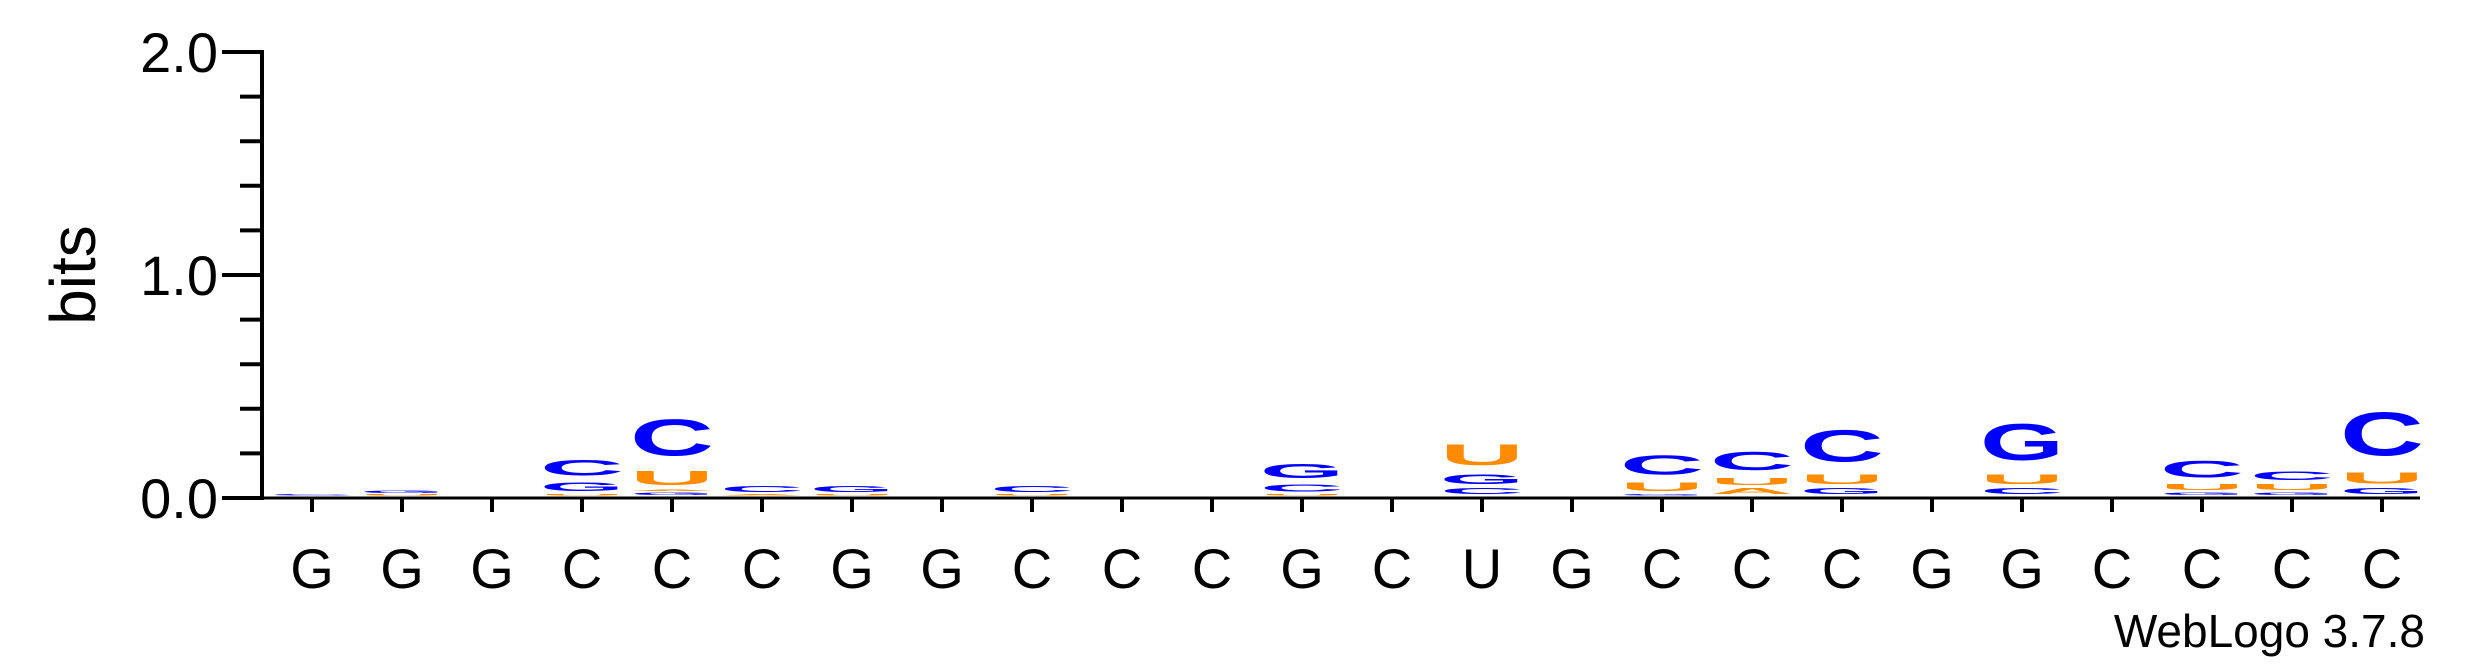 This screenshot has height=667, width=2475. Describe the element at coordinates (73, 275) in the screenshot. I see `y-axis-label: bits` at that location.